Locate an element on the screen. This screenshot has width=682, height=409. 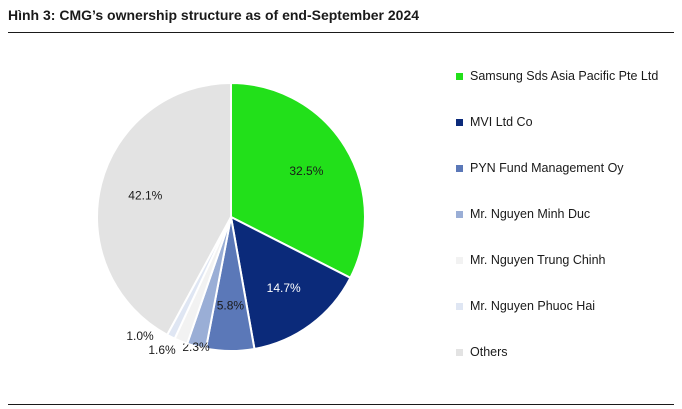
legend-label: Mr. Nguyen Minh Duc is located at coordinates (530, 214).